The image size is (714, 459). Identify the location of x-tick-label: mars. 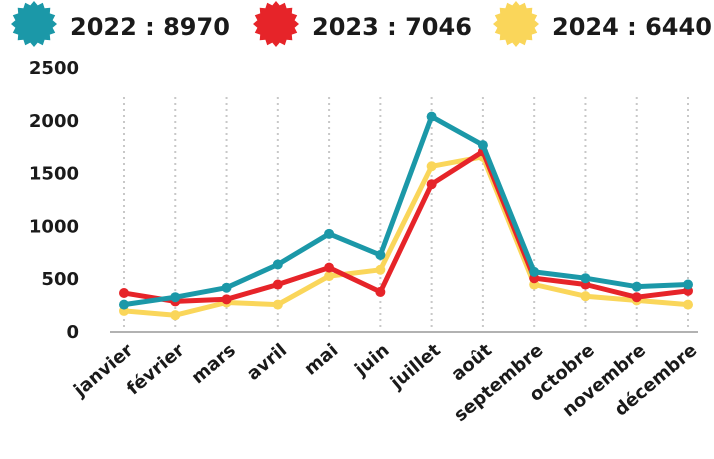
(214, 364).